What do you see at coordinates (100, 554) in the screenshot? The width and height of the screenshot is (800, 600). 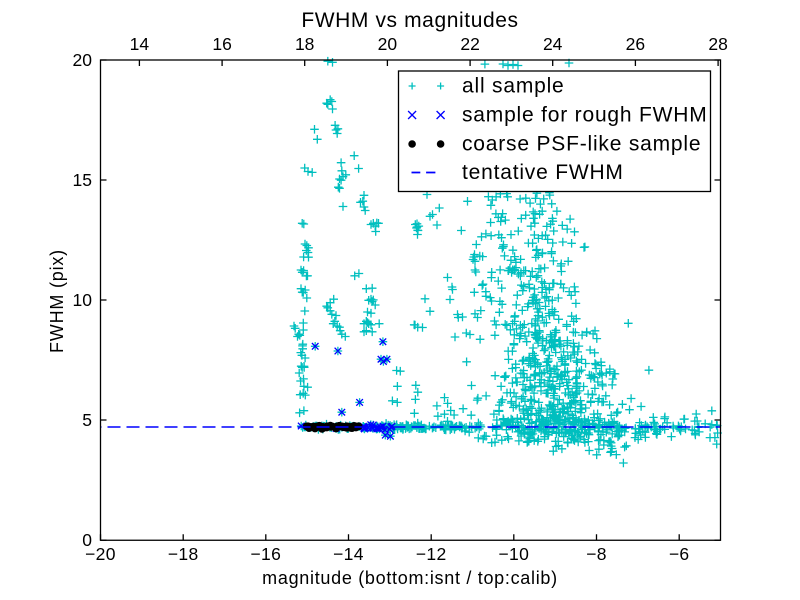 I see `svg-text: −20` at bounding box center [100, 554].